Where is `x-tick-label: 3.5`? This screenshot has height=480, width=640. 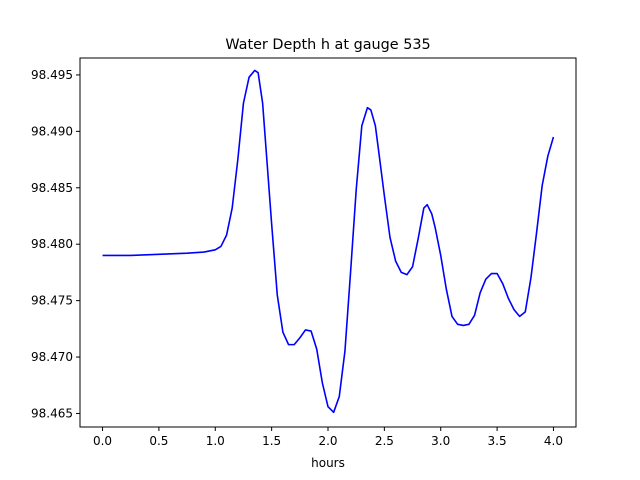 x-tick-label: 3.5 is located at coordinates (497, 441).